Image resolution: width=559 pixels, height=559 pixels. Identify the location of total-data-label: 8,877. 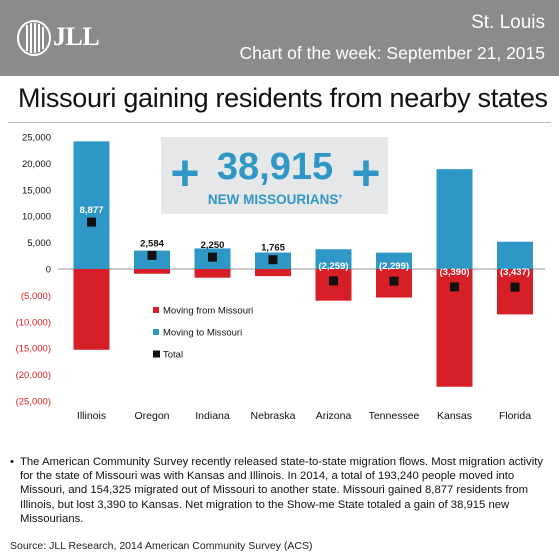
(92, 210).